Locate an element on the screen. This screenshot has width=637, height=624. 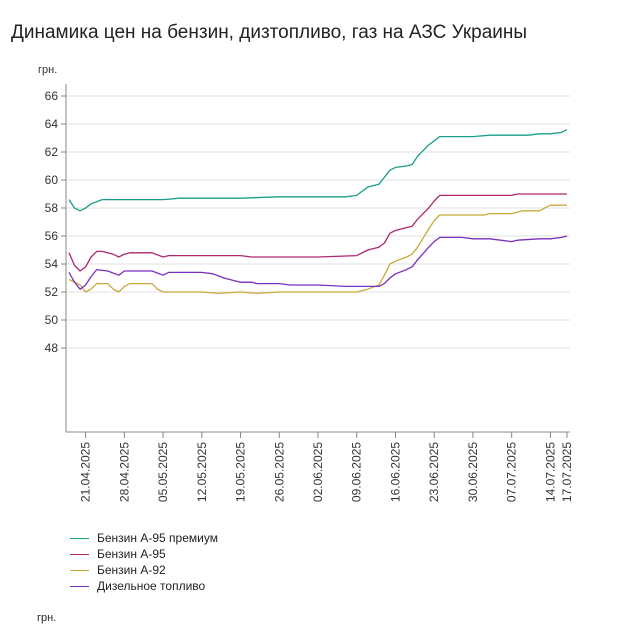
x-tick-label: 30.06.2025 is located at coordinates (473, 472).